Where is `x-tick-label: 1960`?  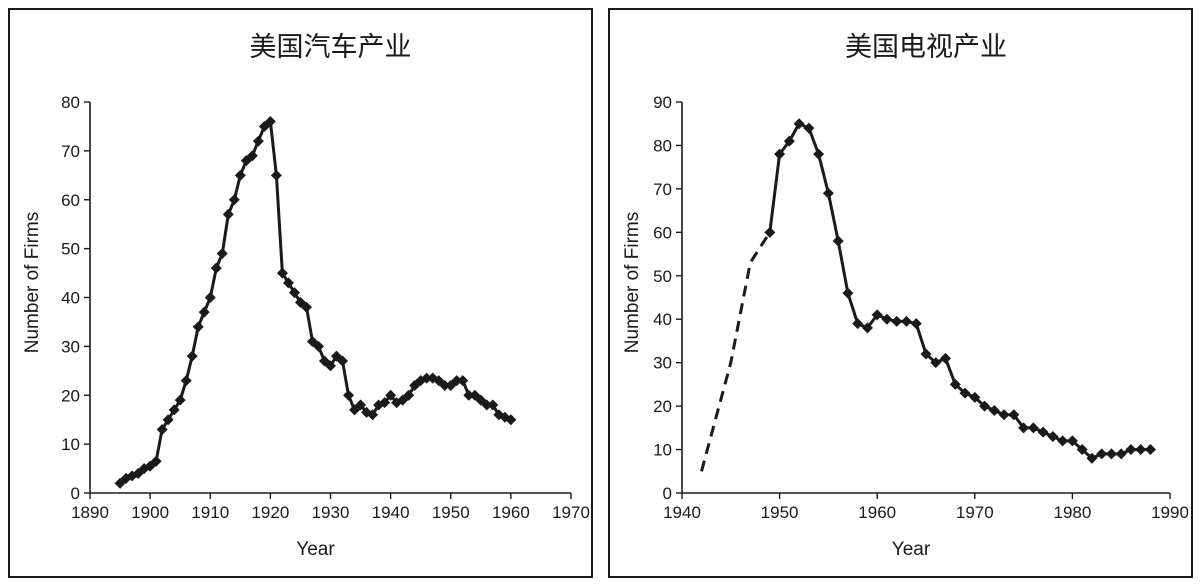 x-tick-label: 1960 is located at coordinates (877, 512).